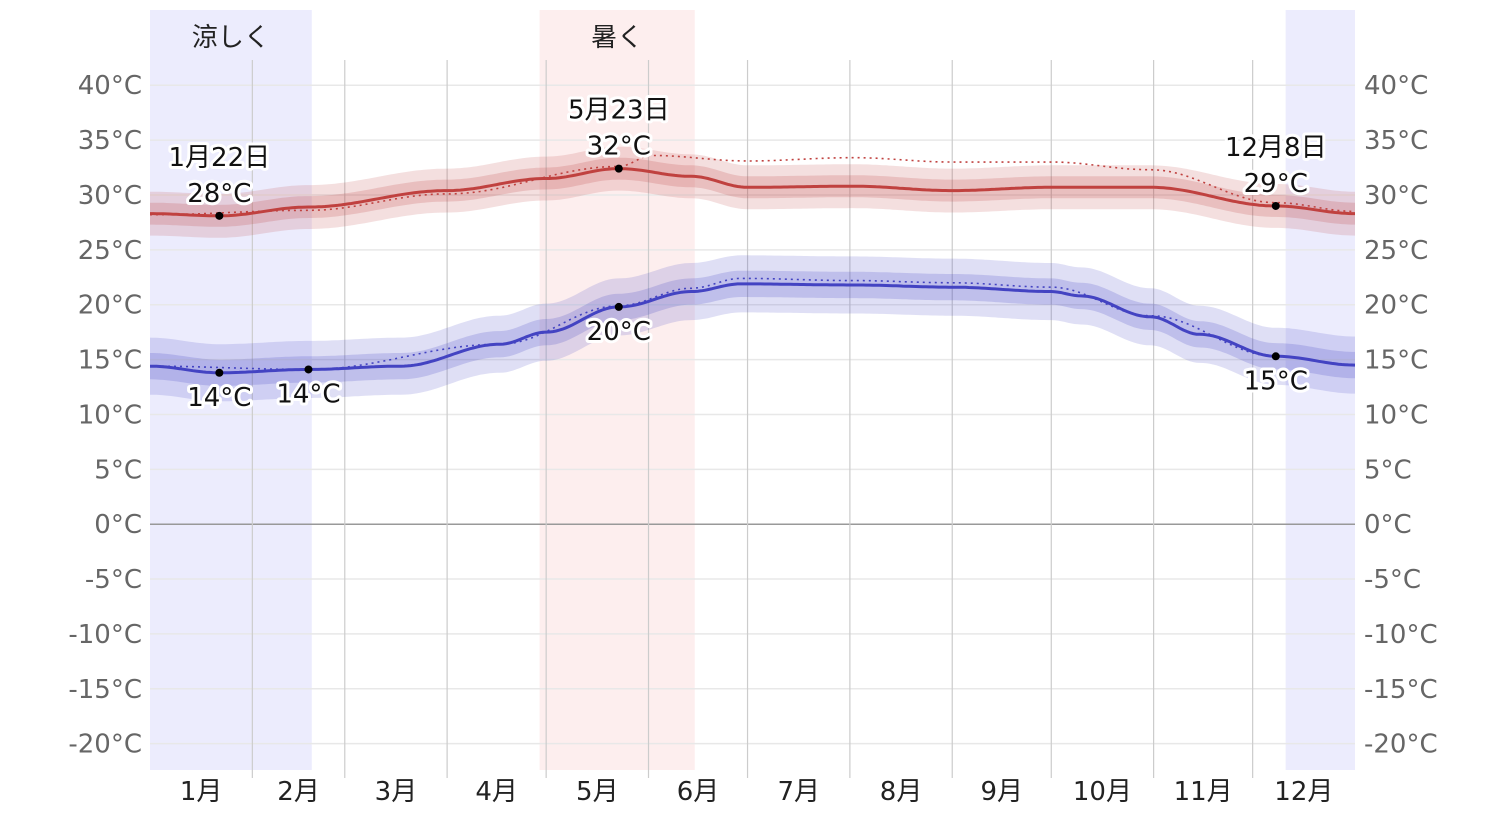  What do you see at coordinates (619, 111) in the screenshot?
I see `annotation-date: 5月23日` at bounding box center [619, 111].